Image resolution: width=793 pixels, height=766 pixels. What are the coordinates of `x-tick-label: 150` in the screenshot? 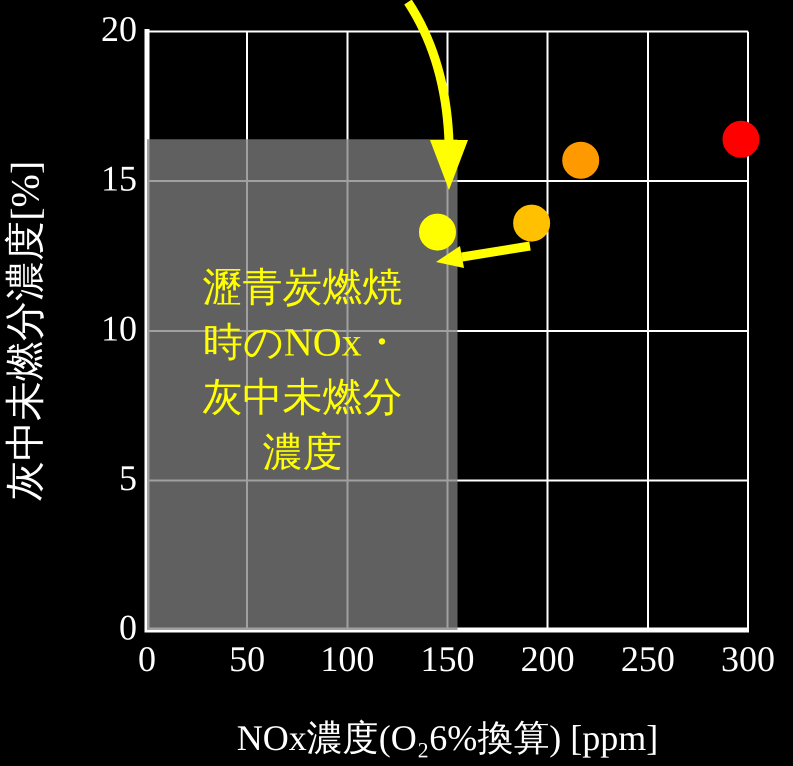 It's located at (447, 659).